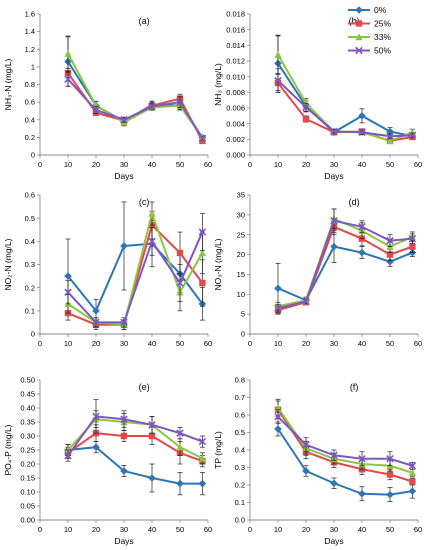  What do you see at coordinates (382, 37) in the screenshot?
I see `legend-label: 33%` at bounding box center [382, 37].